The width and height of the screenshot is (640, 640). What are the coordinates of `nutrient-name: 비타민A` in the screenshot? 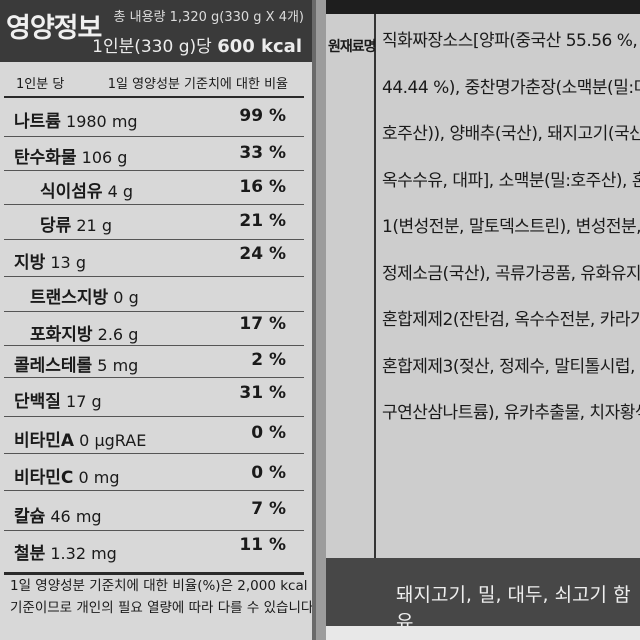 It's located at (44, 441).